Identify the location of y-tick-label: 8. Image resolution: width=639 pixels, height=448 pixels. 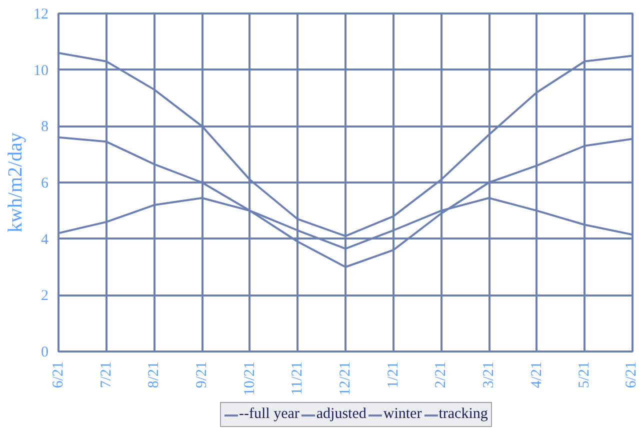
(44, 127).